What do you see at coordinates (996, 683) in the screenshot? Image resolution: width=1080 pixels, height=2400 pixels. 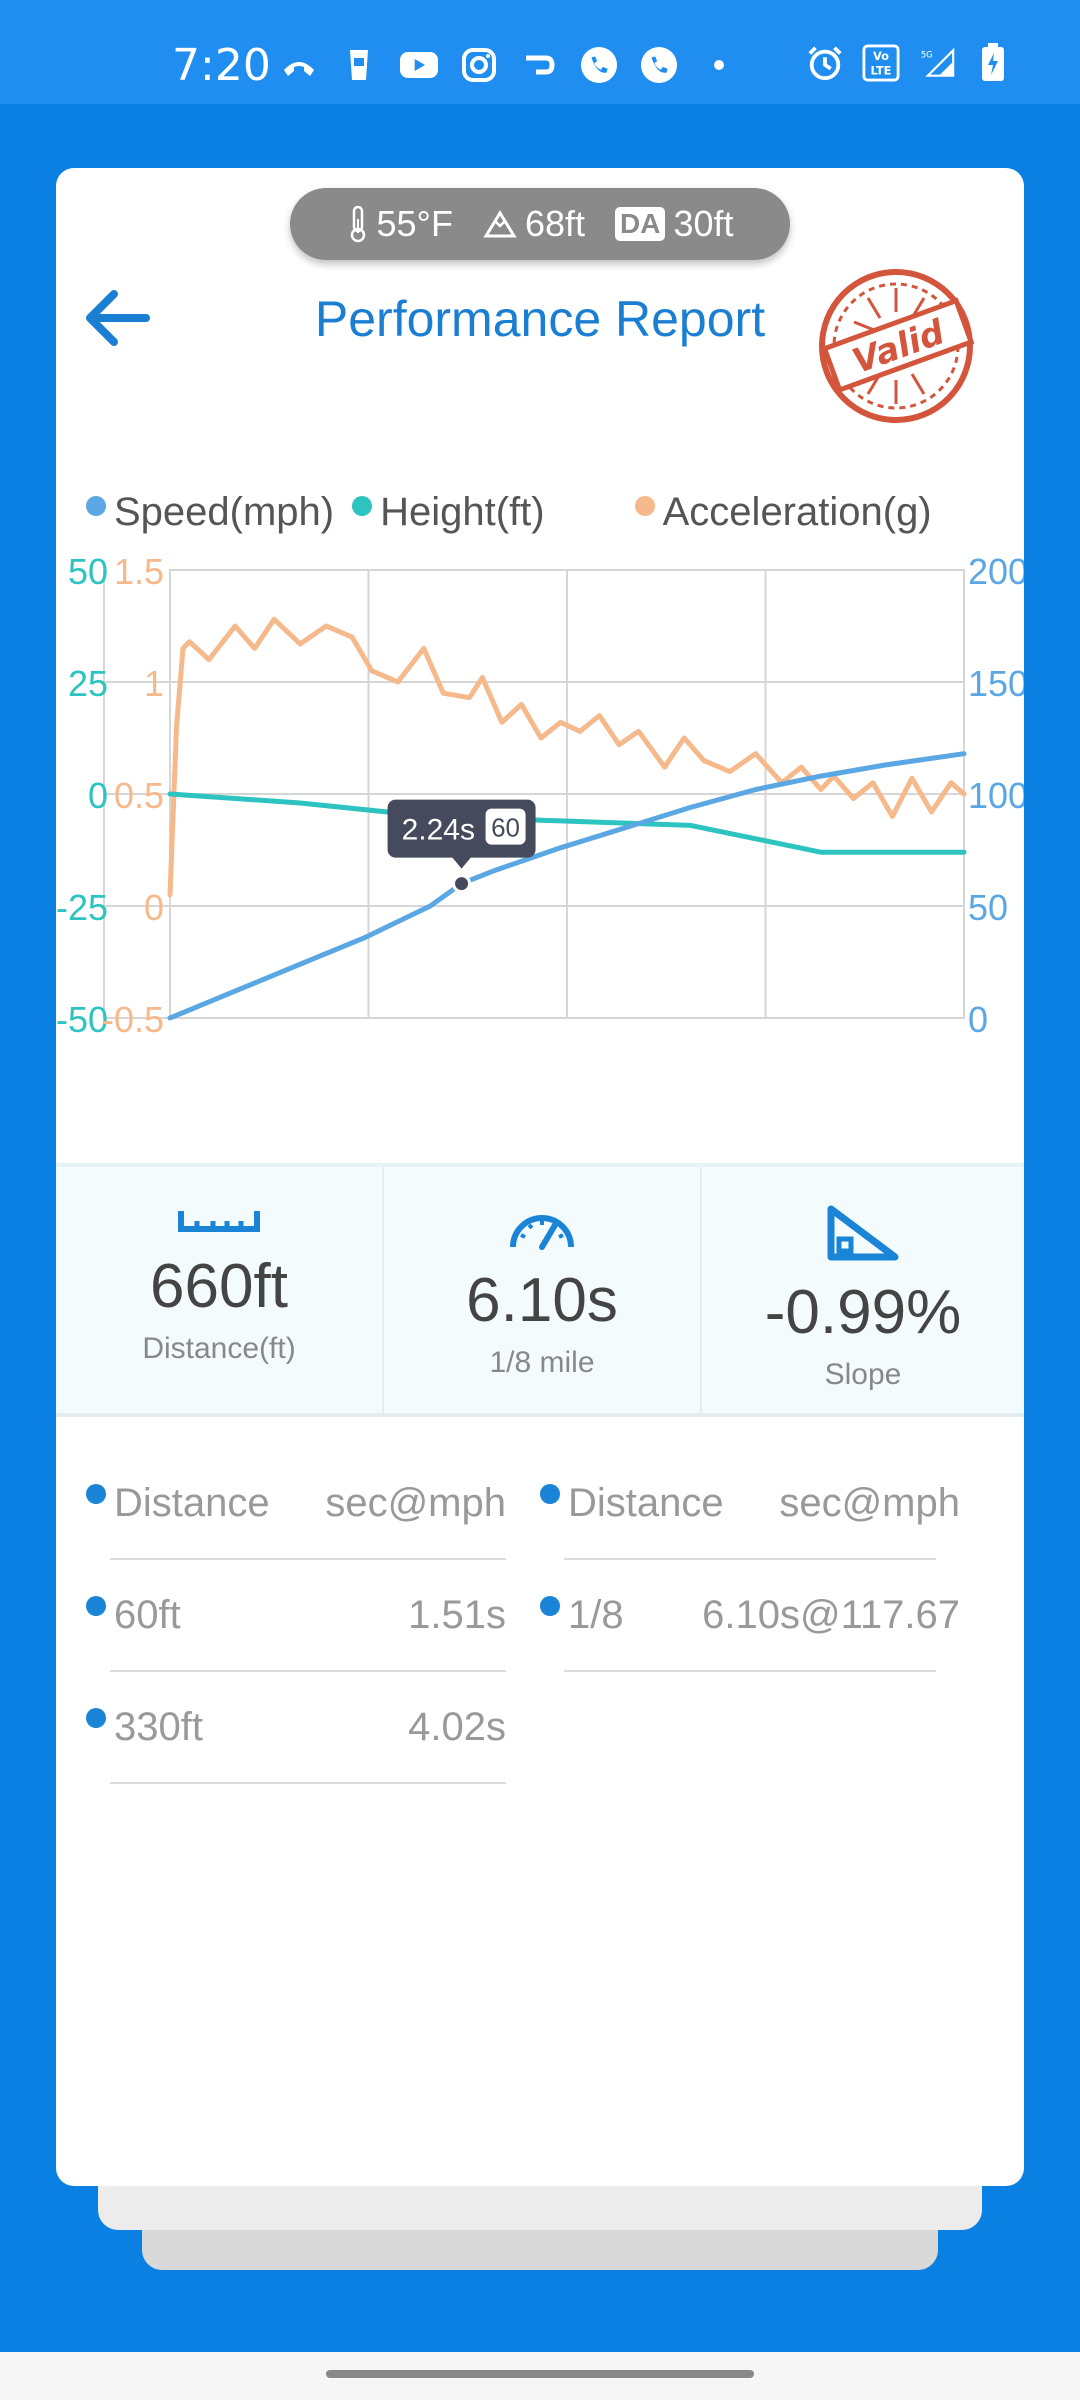 I see `speed-axis-tick-label: 150` at bounding box center [996, 683].